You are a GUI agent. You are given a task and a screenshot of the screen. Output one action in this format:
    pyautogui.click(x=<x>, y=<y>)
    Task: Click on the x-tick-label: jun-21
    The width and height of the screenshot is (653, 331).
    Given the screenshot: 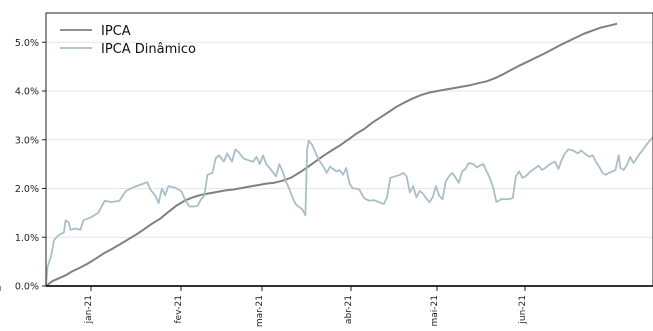 What is the action you would take?
    pyautogui.click(x=523, y=310)
    